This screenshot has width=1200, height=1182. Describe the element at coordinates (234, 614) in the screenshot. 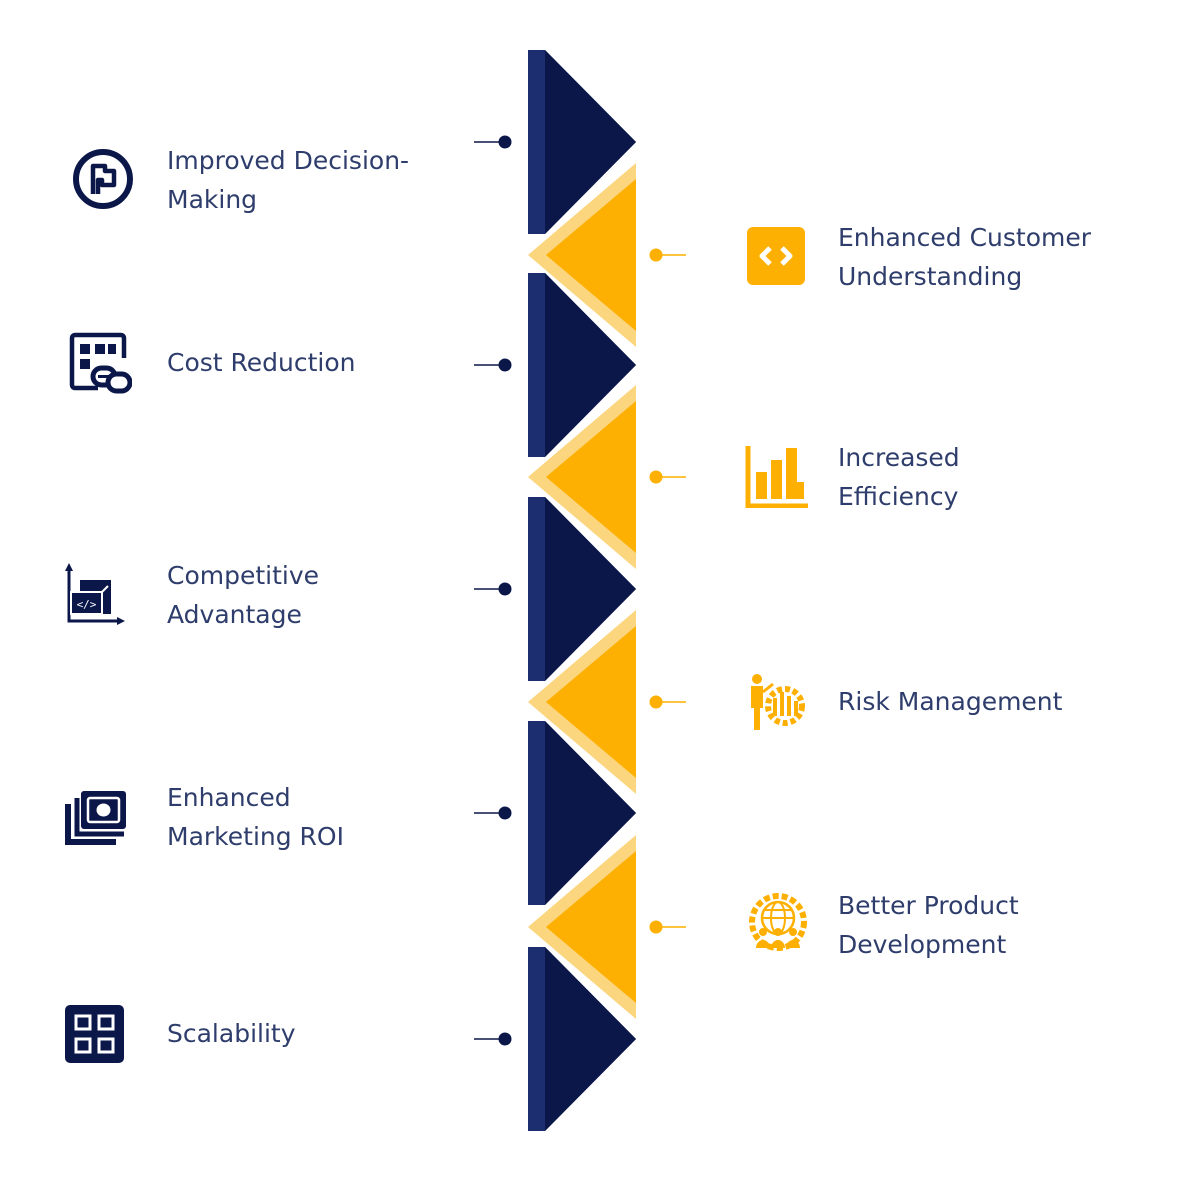

I see `label-line: Advantage` at that location.